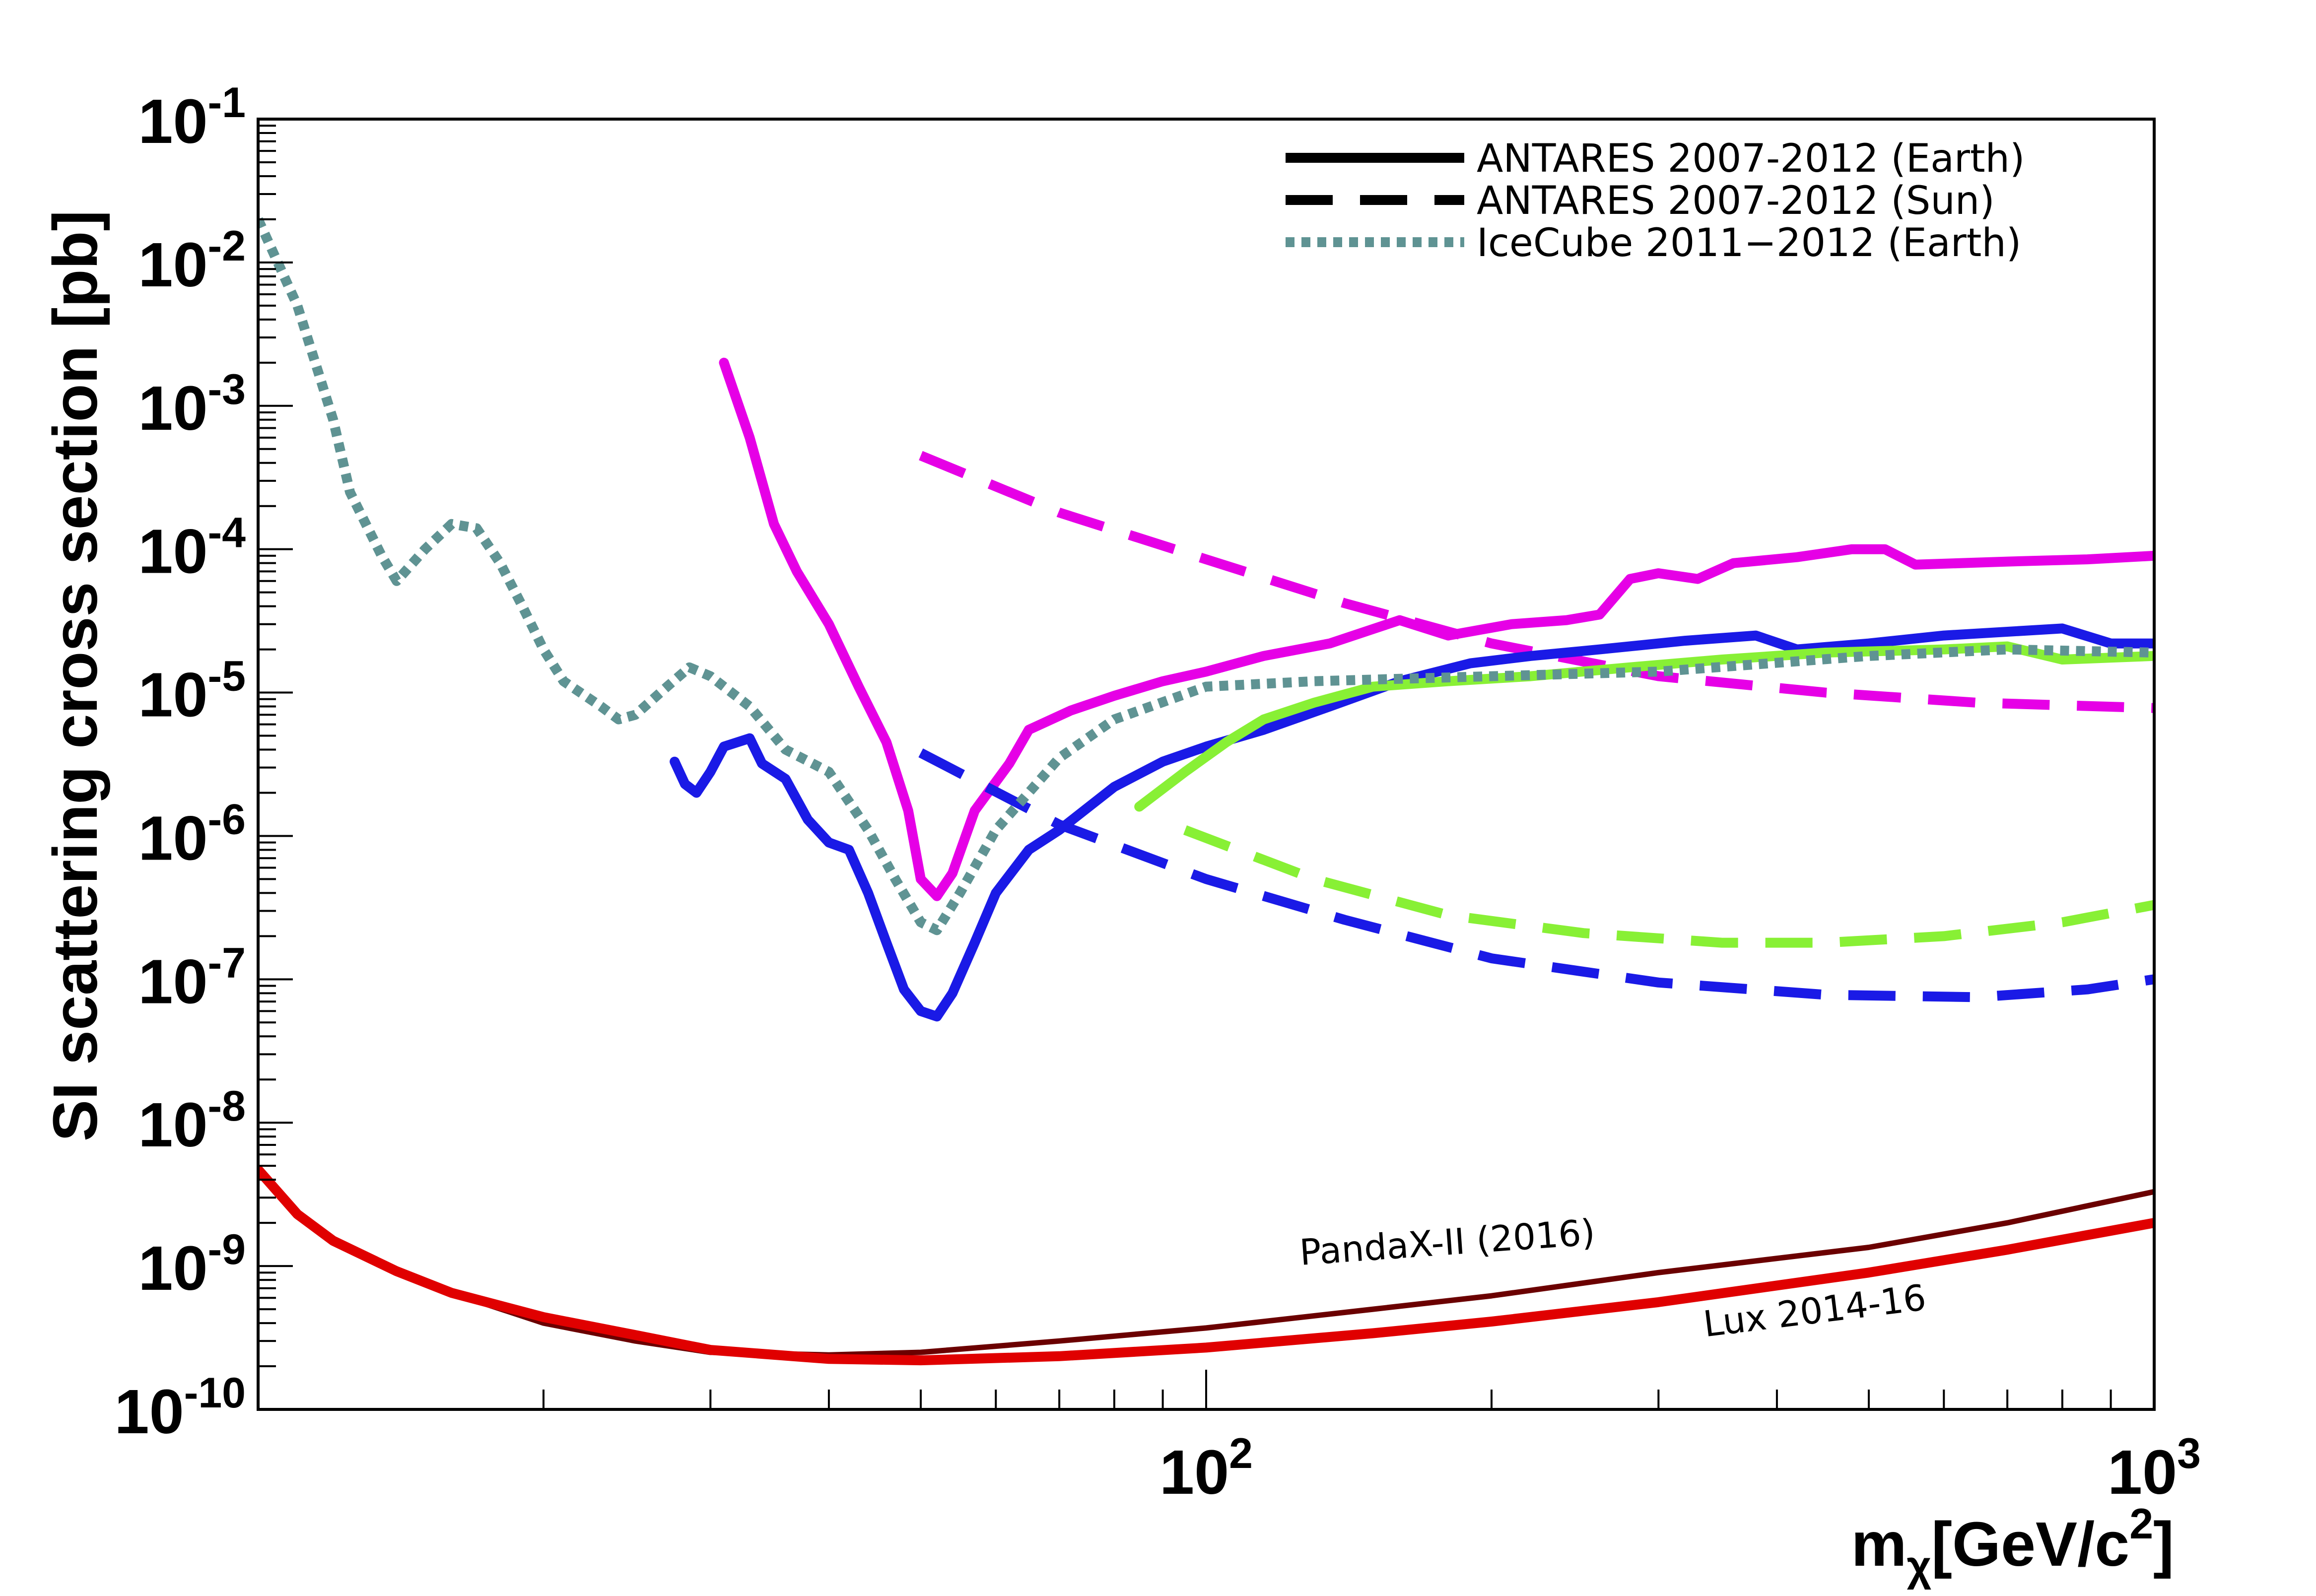  I want to click on y-tick-label: 10⁻⁵, so click(192, 691).